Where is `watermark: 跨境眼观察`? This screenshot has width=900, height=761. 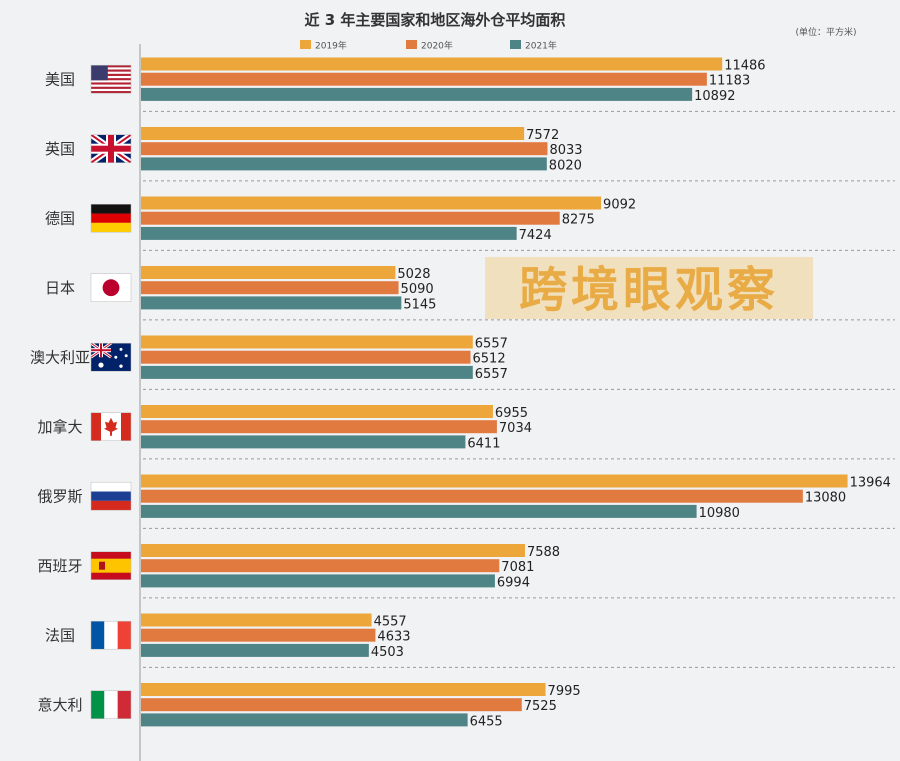 watermark: 跨境眼观察 is located at coordinates (649, 288).